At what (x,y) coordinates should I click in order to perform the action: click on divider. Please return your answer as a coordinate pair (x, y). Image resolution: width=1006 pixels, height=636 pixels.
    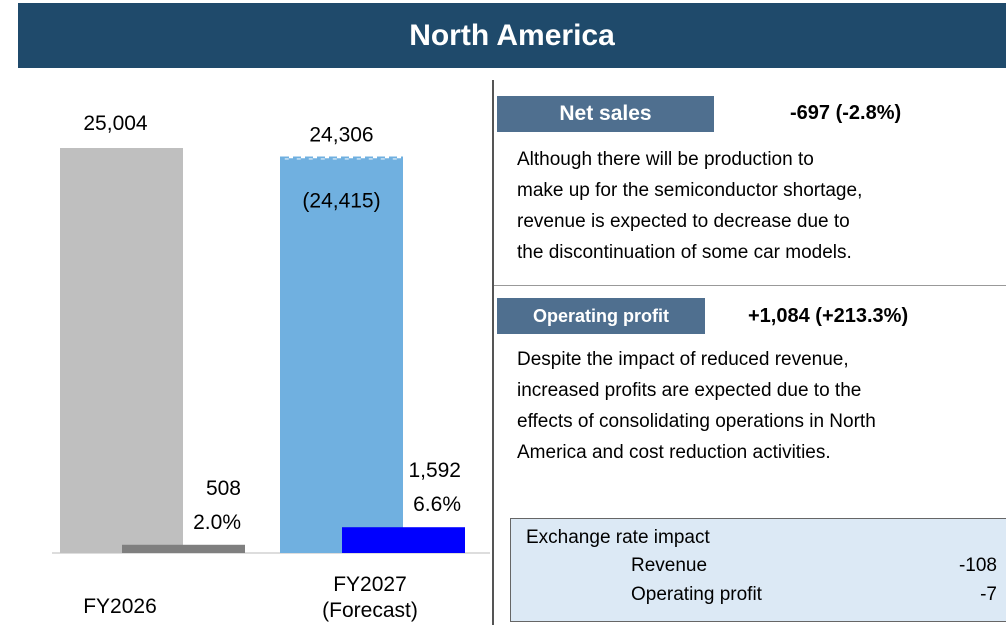
    Looking at the image, I should click on (493, 352).